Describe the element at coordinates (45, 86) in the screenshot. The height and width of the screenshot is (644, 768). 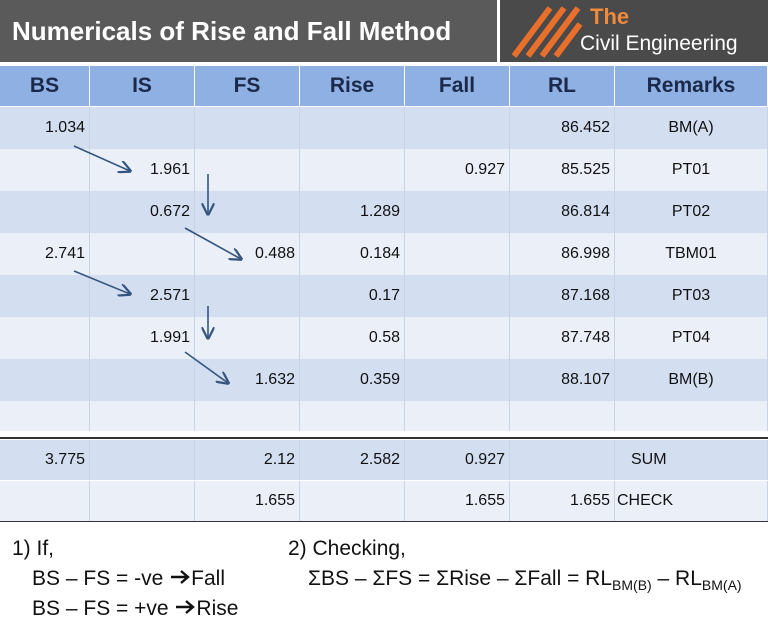
I see `column-header: BS` at that location.